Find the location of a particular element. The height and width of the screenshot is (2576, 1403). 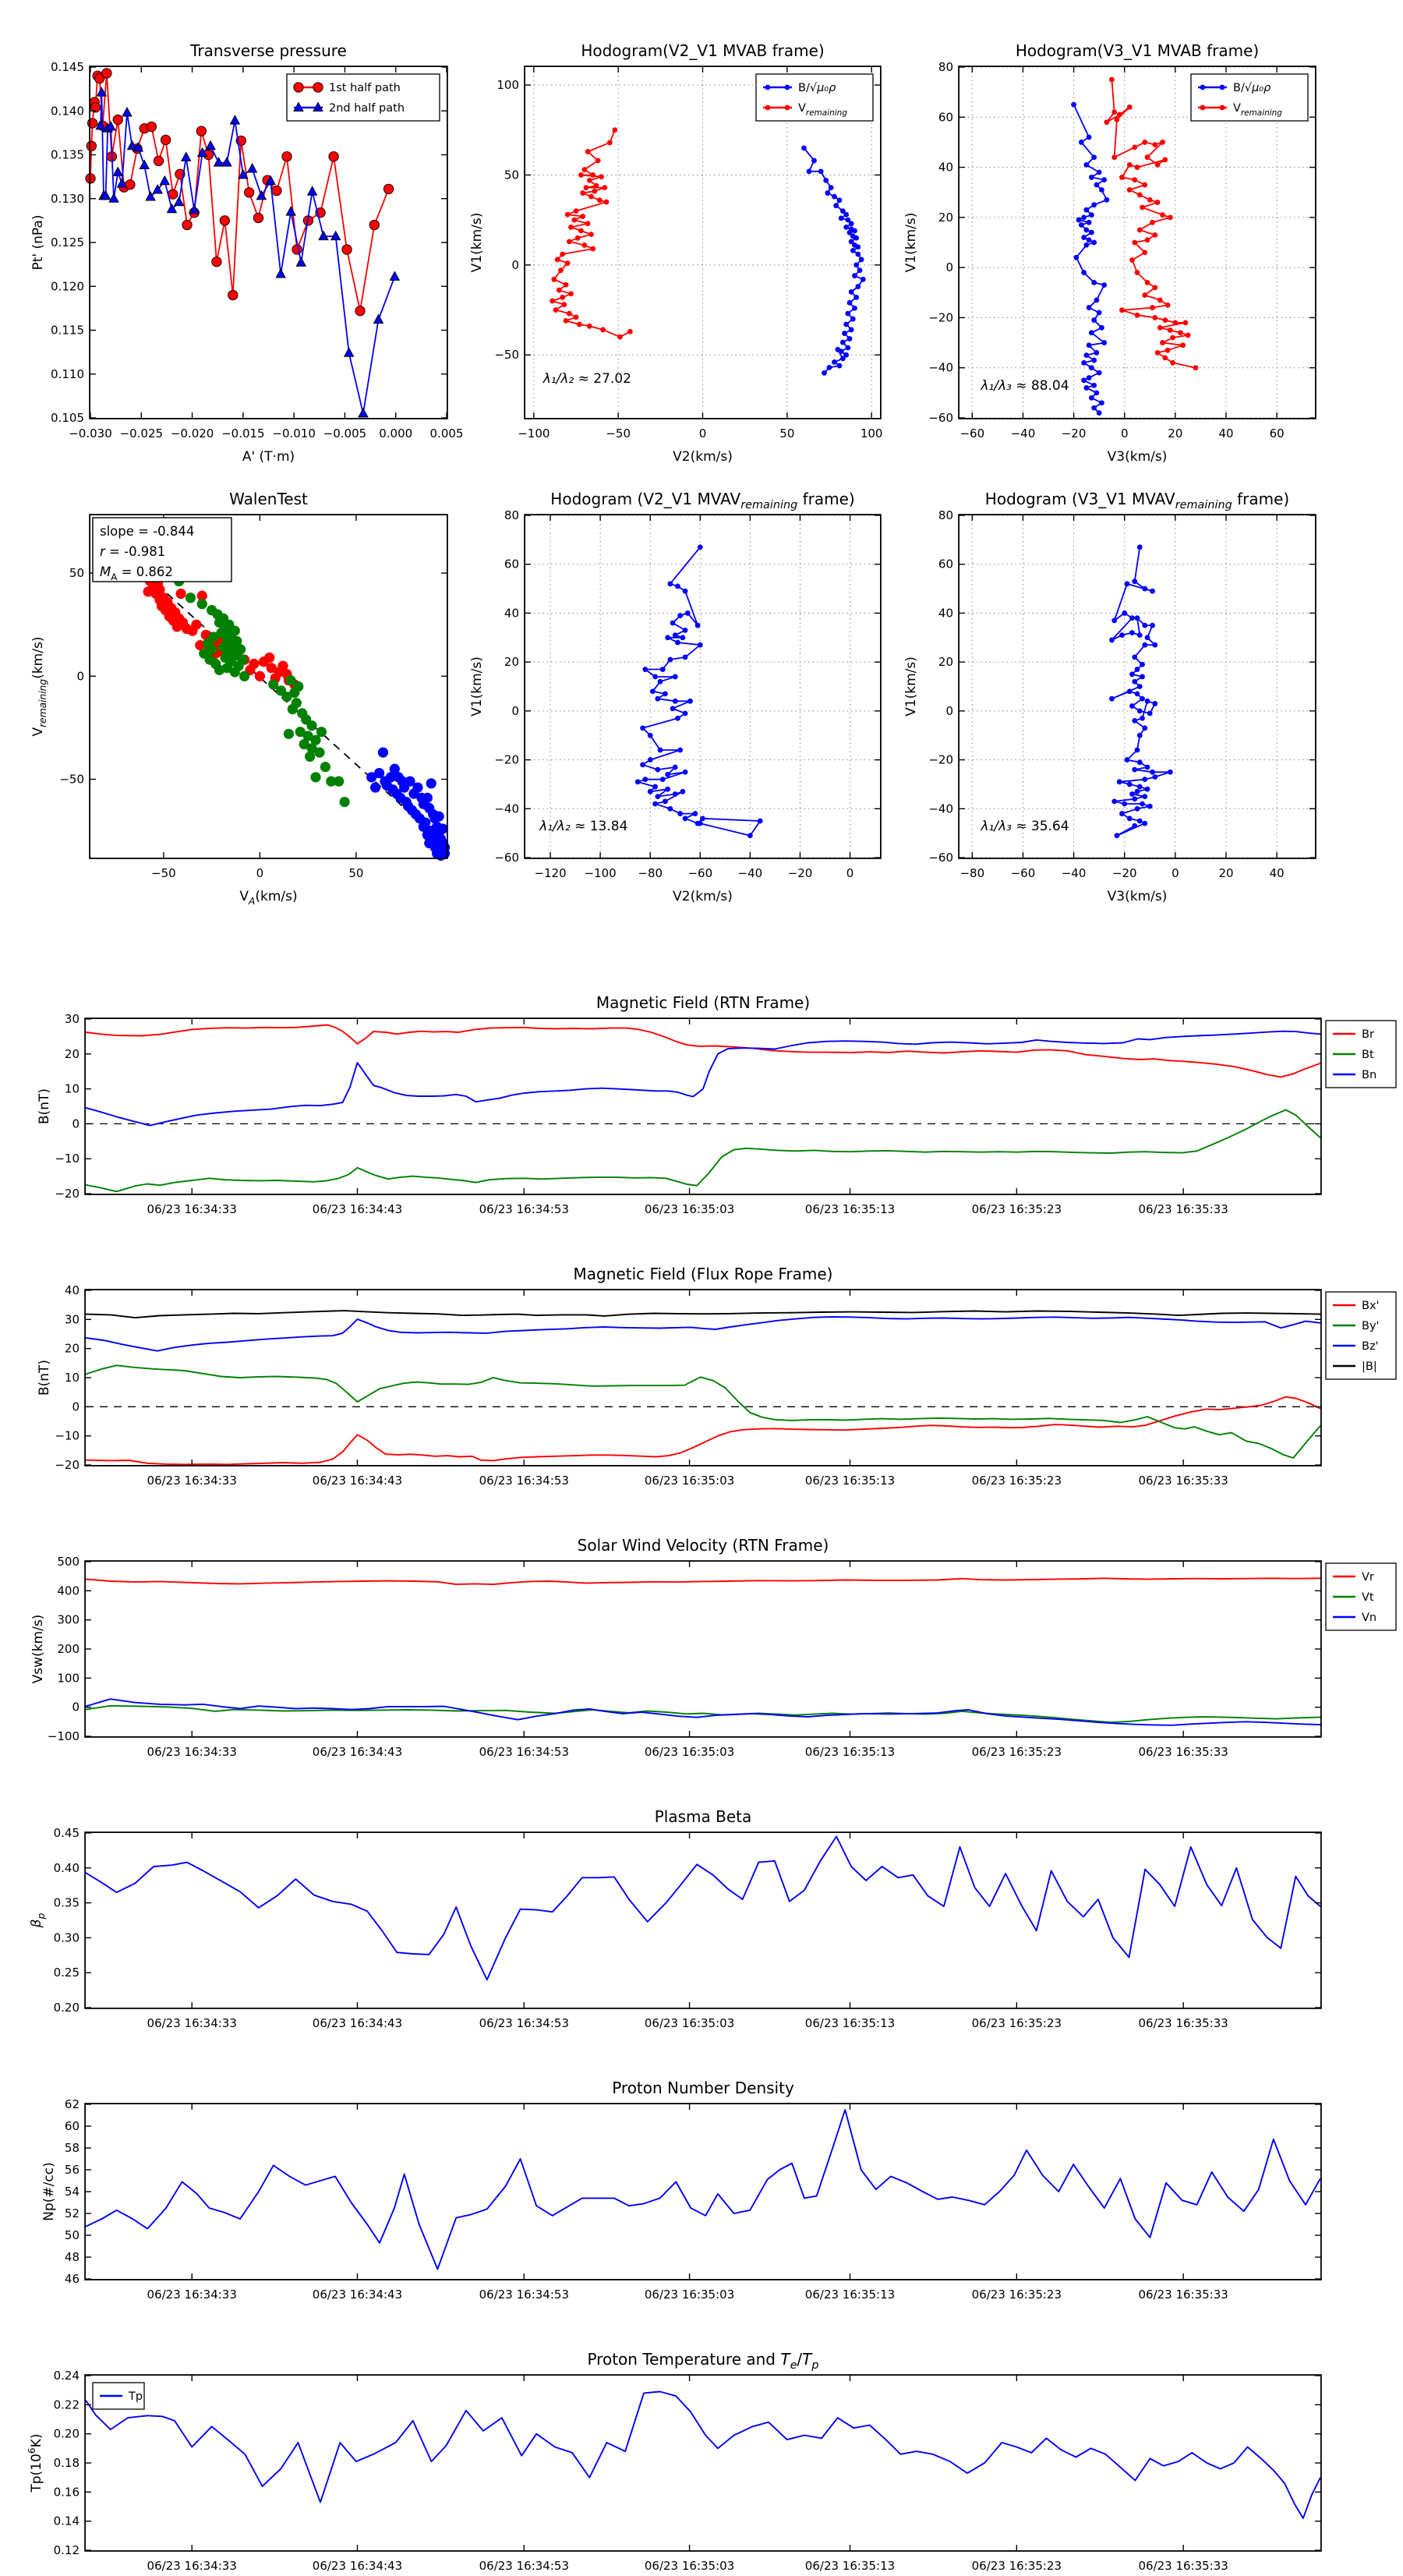

y-tick-label: 0.30 is located at coordinates (67, 1937).